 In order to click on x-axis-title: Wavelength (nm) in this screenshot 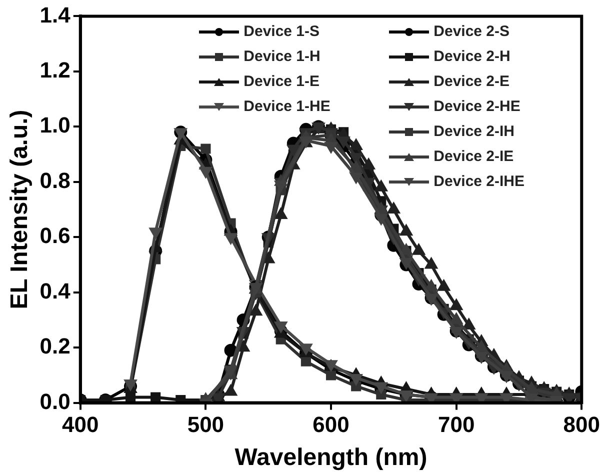, I will do `click(331, 458)`.